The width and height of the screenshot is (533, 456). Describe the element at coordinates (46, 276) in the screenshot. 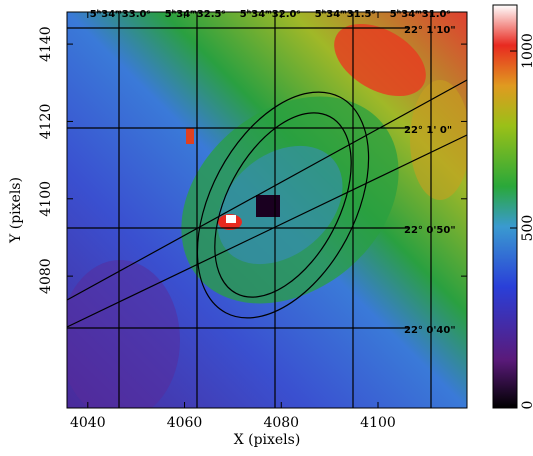

I see `y-tick-label: 4080` at that location.